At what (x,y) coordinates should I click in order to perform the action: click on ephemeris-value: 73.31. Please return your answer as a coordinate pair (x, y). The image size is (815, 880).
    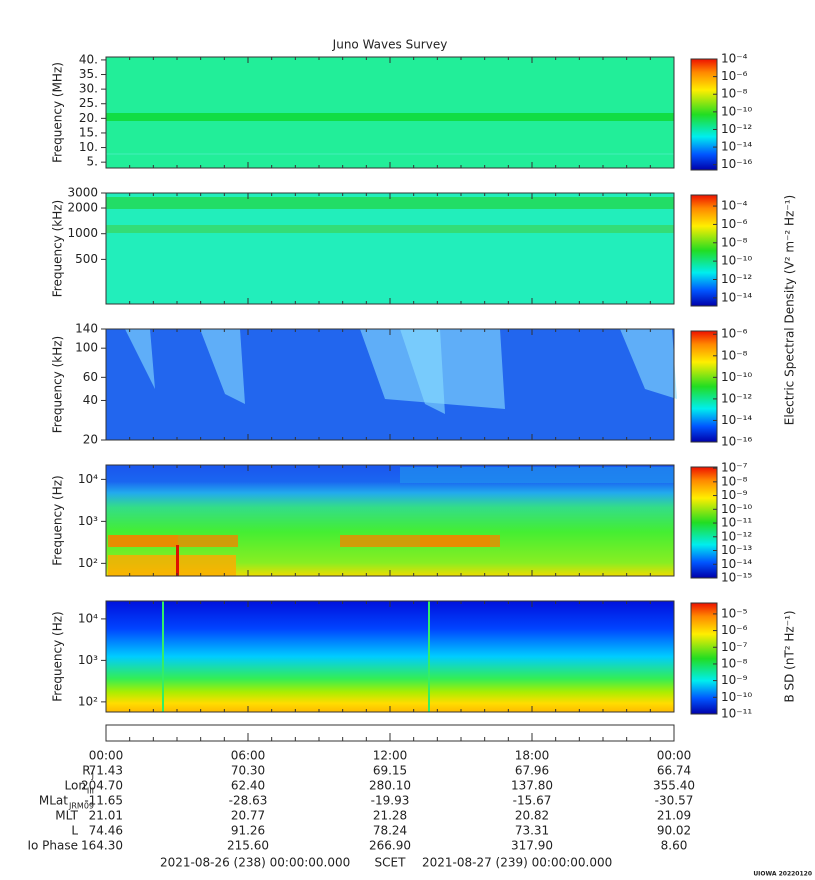
    Looking at the image, I should click on (532, 831).